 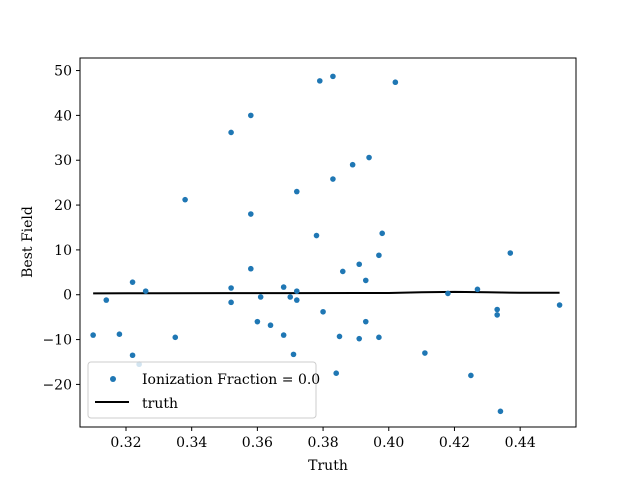 What do you see at coordinates (160, 404) in the screenshot?
I see `legend-label-line: truth` at bounding box center [160, 404].